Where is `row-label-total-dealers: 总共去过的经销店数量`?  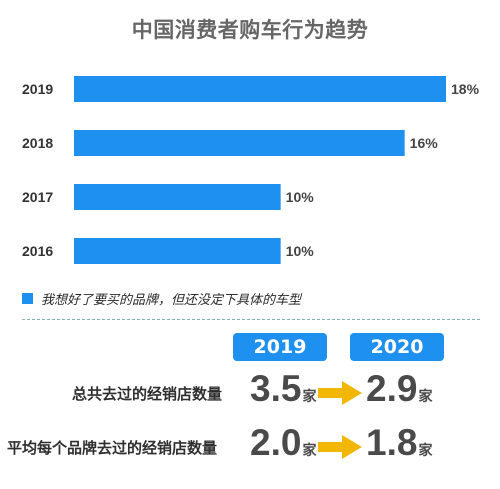 row-label-total-dealers: 总共去过的经销店数量 is located at coordinates (147, 394).